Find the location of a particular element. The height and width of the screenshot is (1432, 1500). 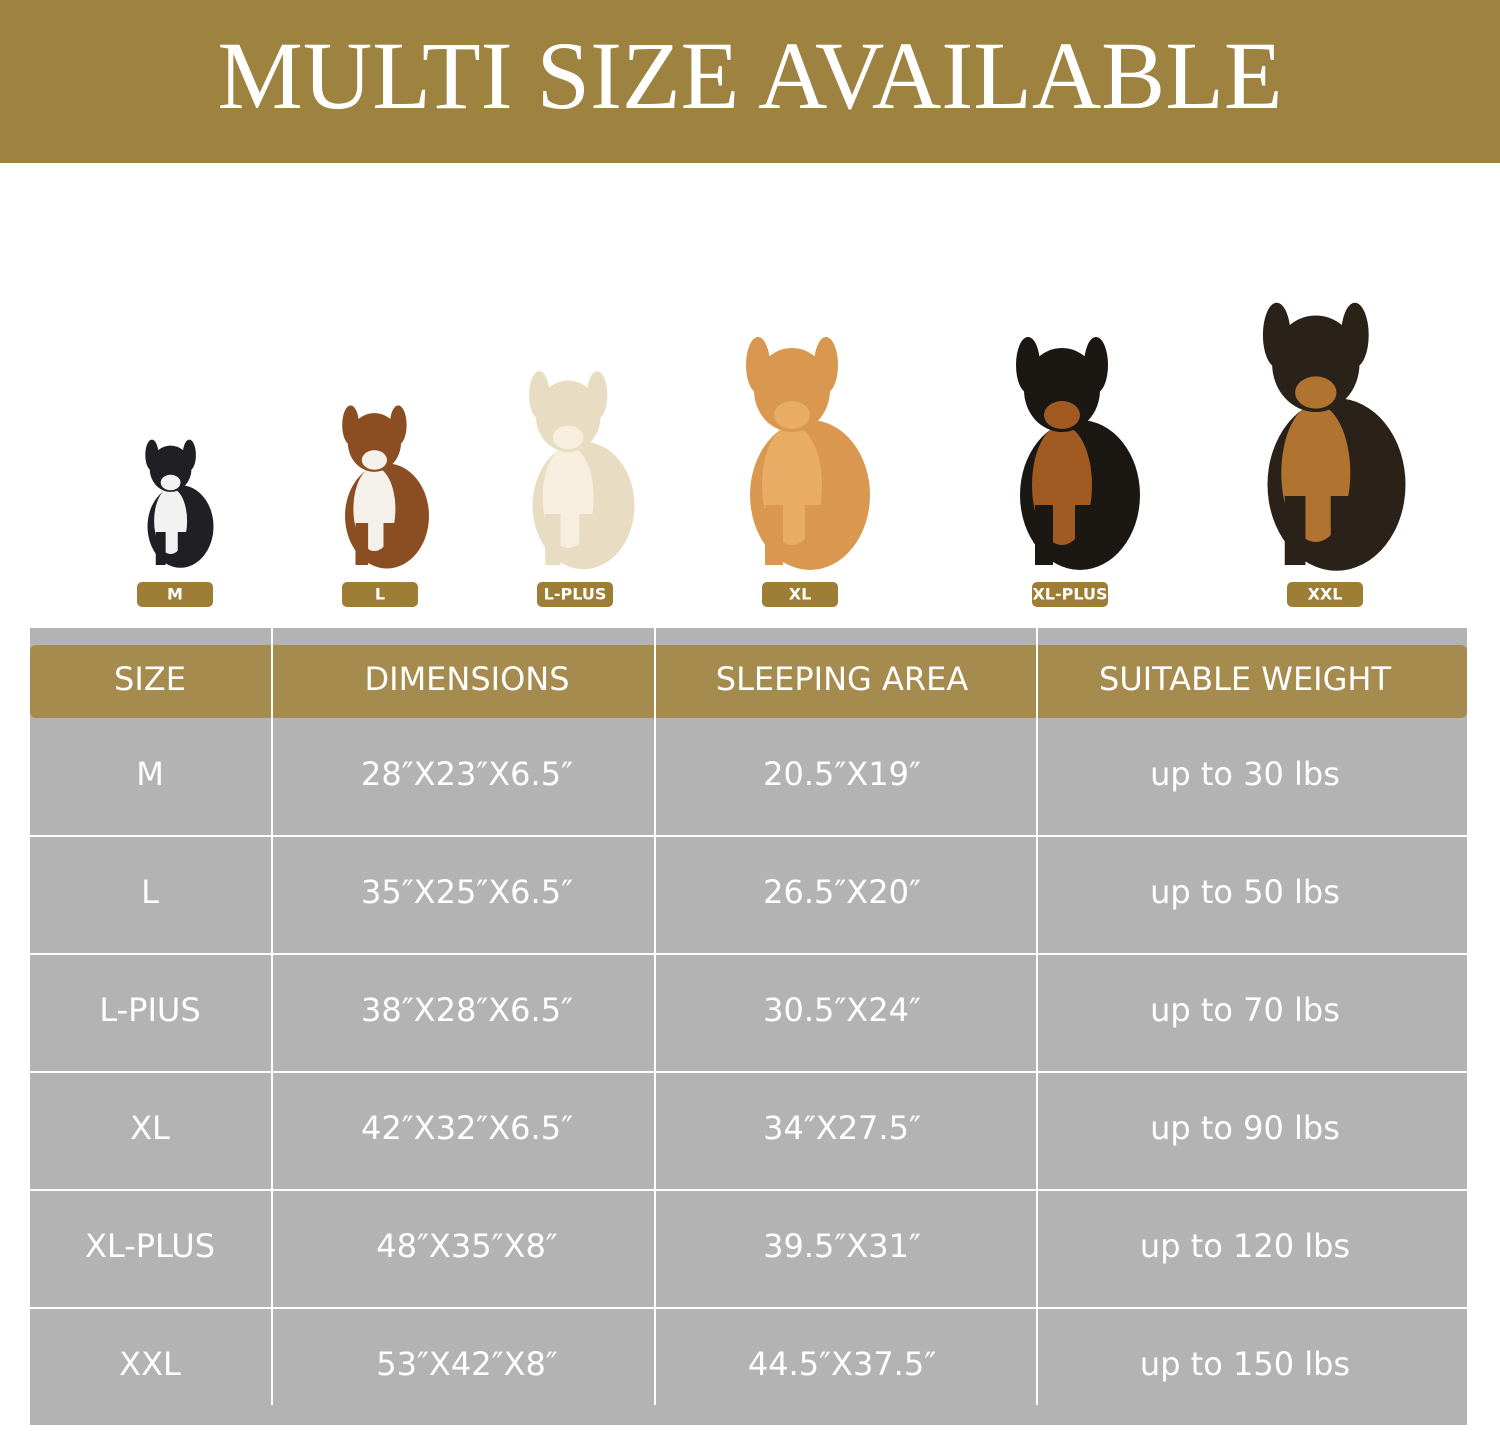

table-cell: 44.5″X37.5″ is located at coordinates (842, 1364).